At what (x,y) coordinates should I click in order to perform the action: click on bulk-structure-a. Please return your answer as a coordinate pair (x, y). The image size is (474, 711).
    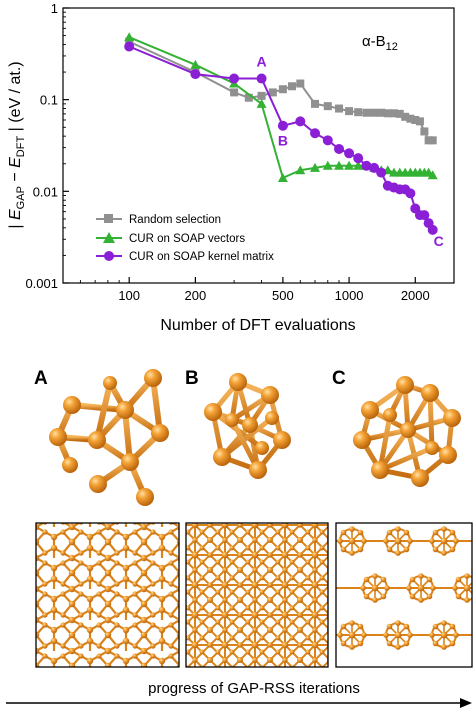
    Looking at the image, I should click on (107, 595).